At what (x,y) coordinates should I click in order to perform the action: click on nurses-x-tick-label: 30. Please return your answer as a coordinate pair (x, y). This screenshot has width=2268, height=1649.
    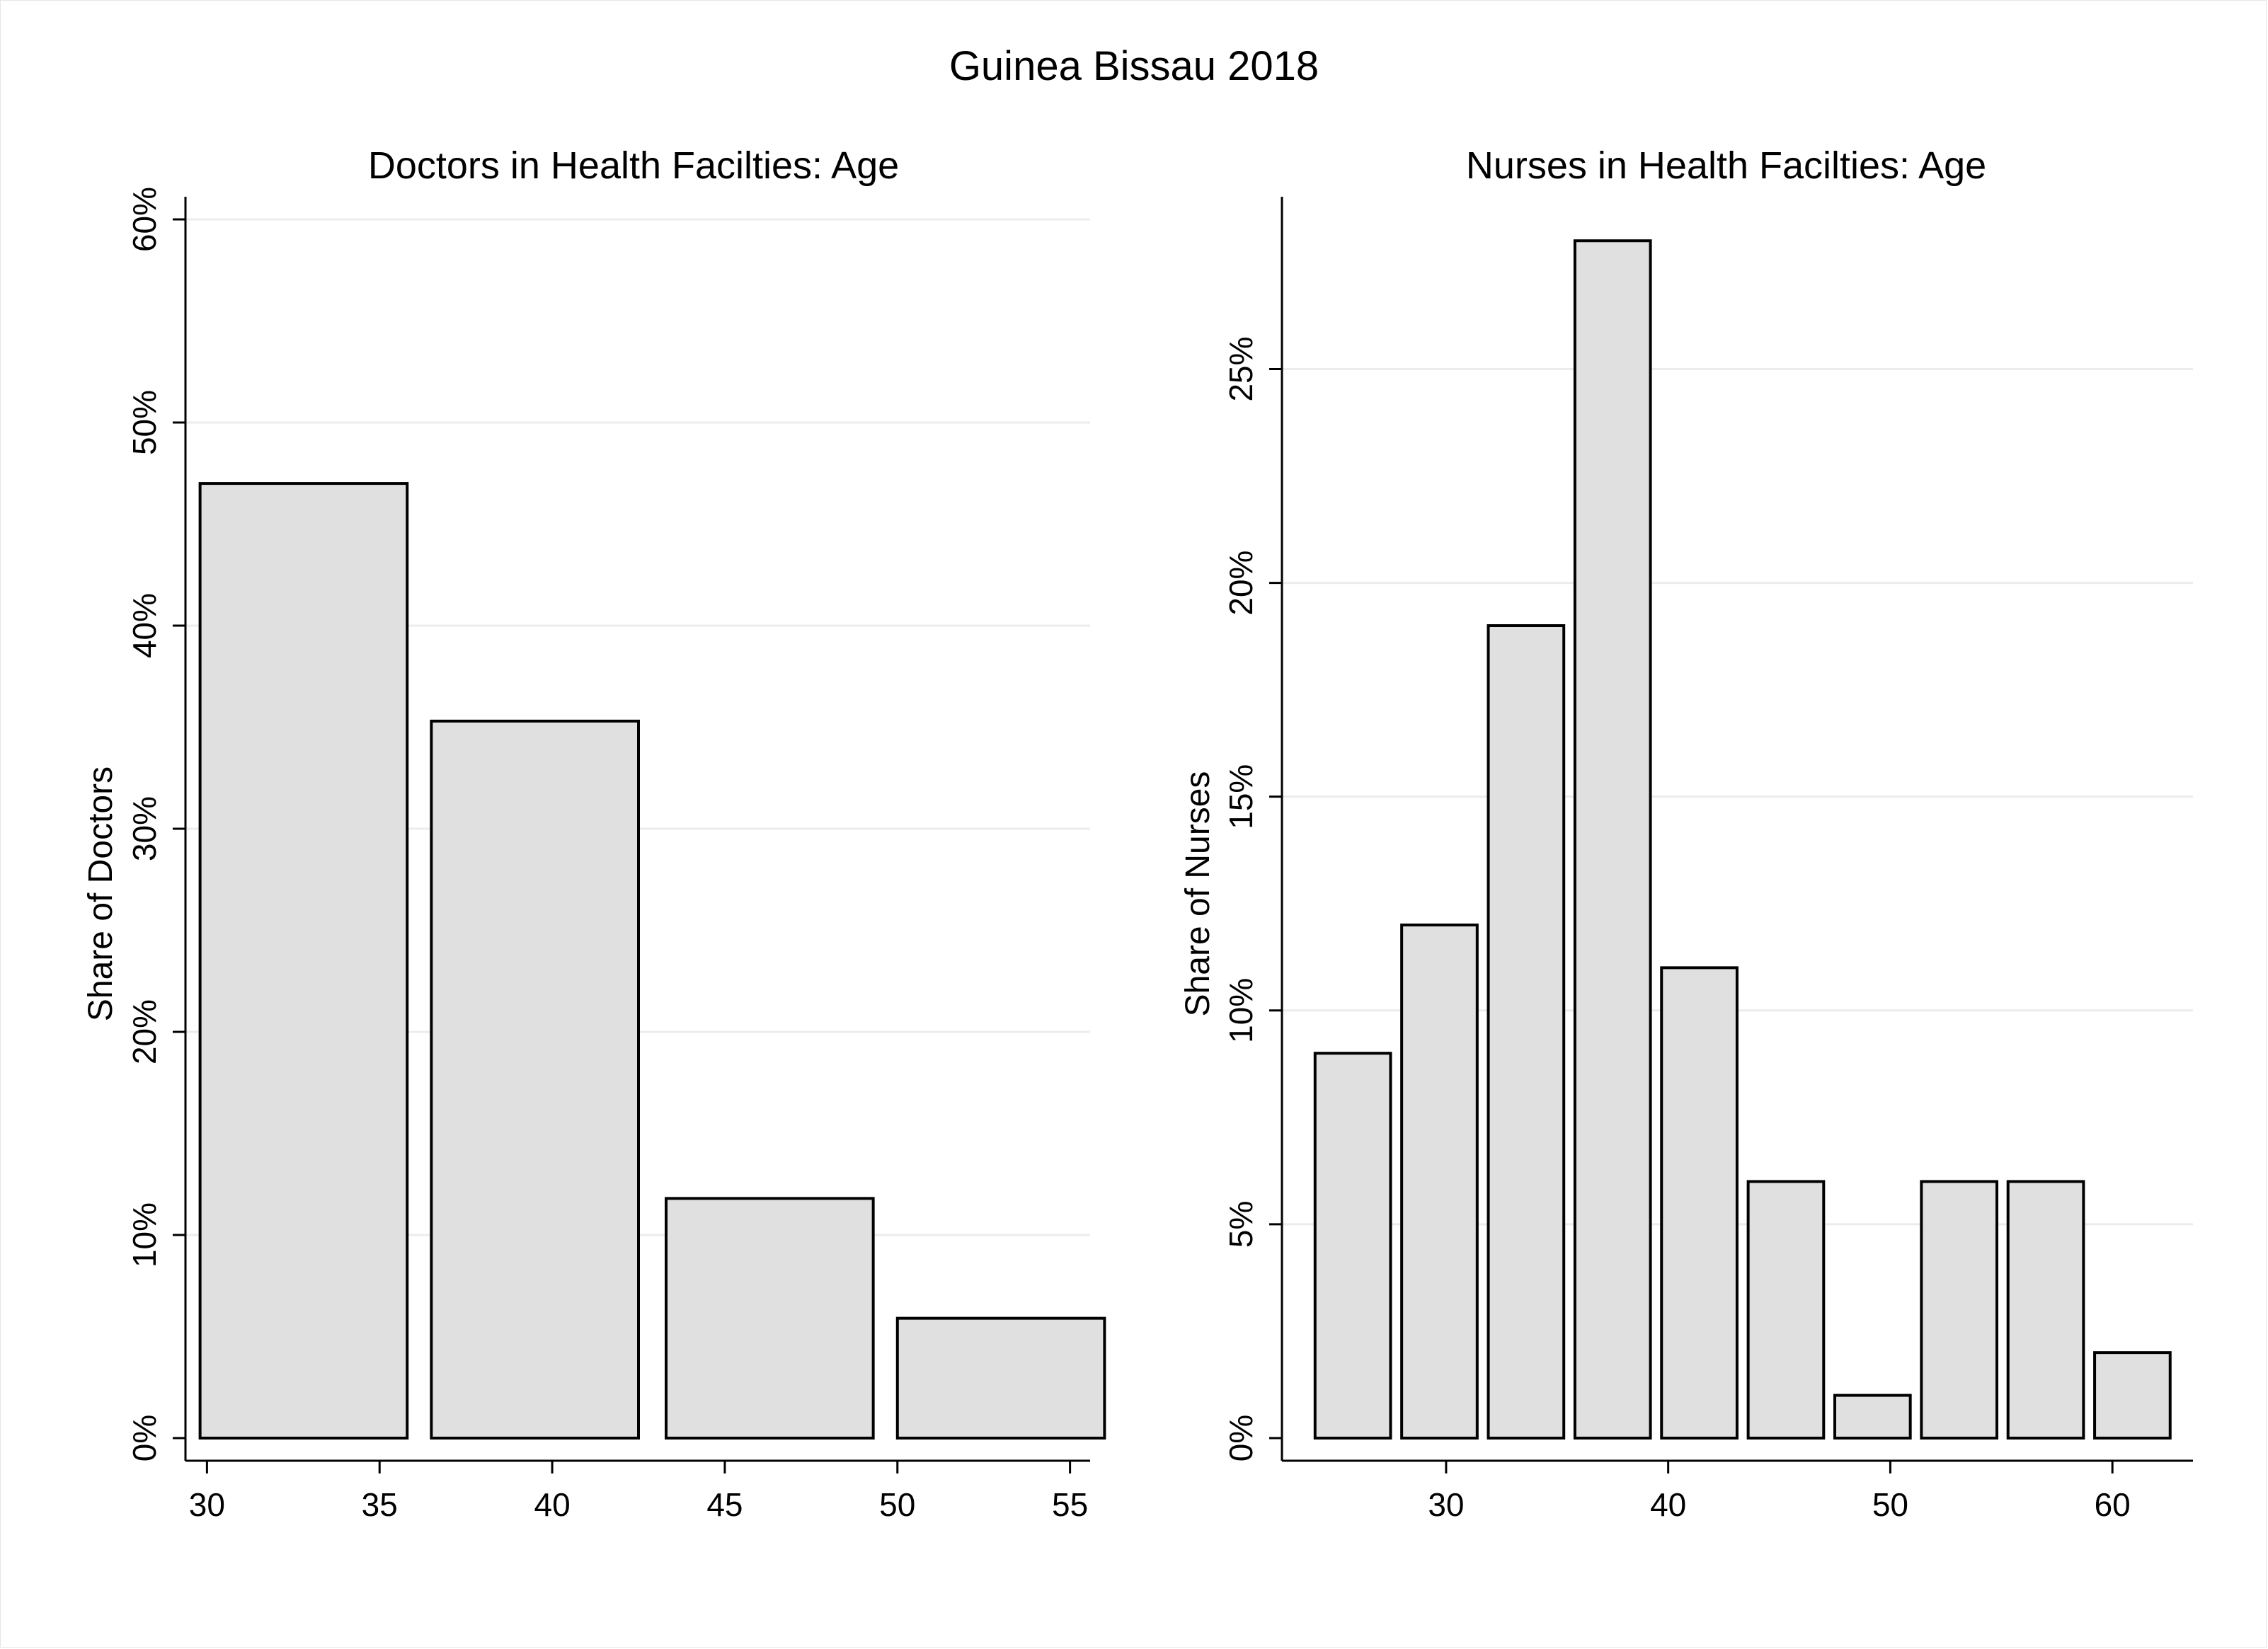
    Looking at the image, I should click on (1446, 1504).